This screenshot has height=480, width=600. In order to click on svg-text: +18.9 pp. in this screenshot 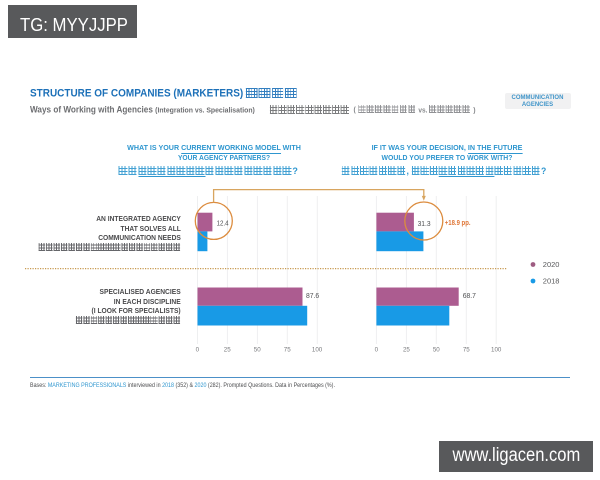, I will do `click(458, 222)`.